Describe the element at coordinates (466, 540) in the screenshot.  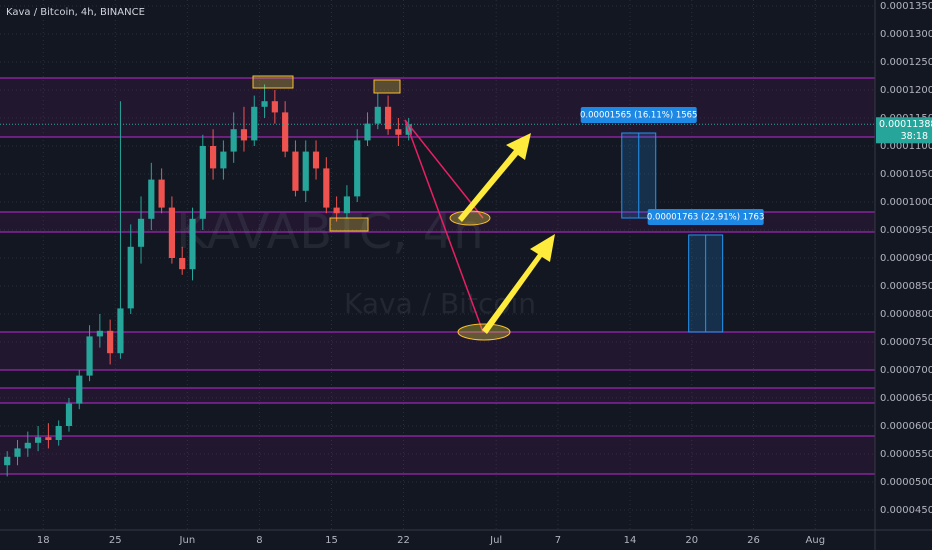
I see `time-axis` at that location.